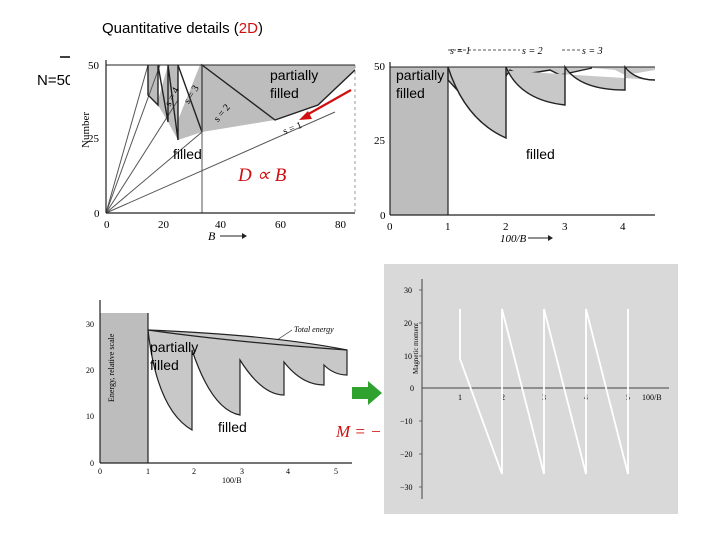  I want to click on y-axis-label: Number, so click(86, 130).